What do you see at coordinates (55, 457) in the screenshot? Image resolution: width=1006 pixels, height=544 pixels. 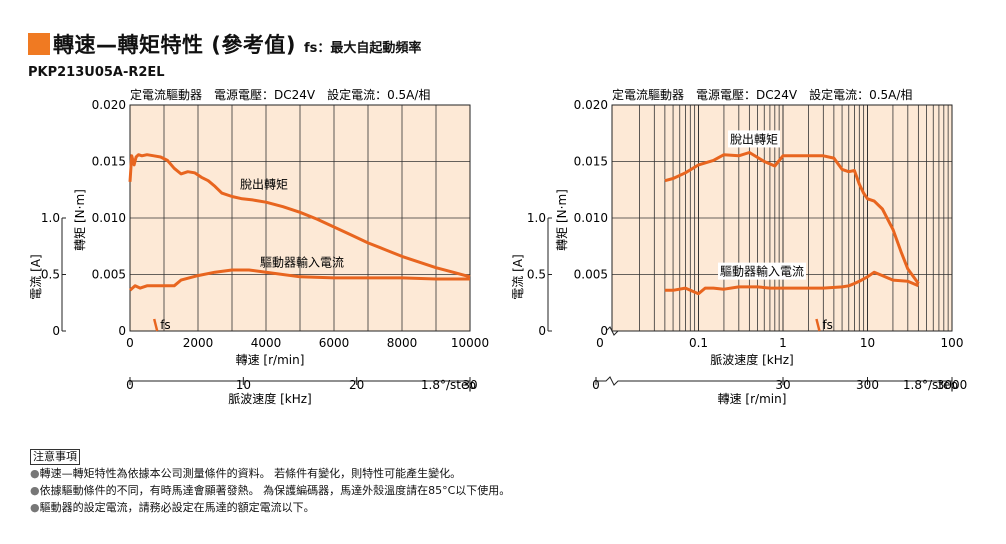 I see `notes-title: 注意事項` at bounding box center [55, 457].